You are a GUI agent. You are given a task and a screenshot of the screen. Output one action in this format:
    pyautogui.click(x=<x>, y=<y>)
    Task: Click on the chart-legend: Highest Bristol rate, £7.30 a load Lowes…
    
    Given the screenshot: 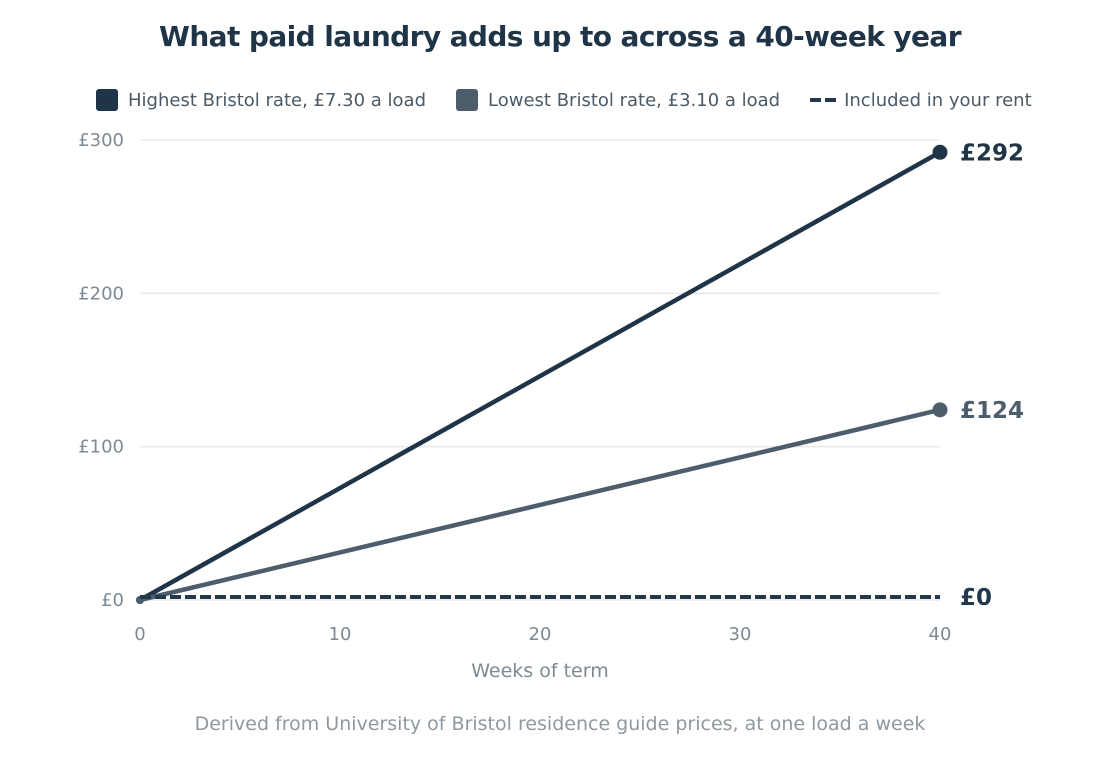 What is the action you would take?
    pyautogui.click(x=564, y=100)
    